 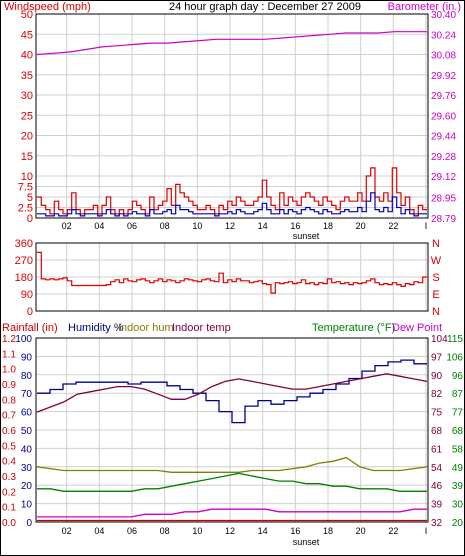 What do you see at coordinates (458, 486) in the screenshot?
I see `temperature-tick-outer: 39` at bounding box center [458, 486].